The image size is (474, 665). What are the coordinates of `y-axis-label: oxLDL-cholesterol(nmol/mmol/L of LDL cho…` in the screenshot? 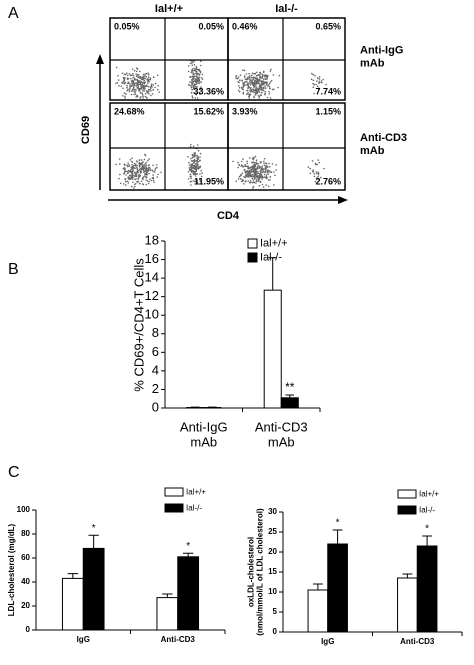 It's located at (256, 572).